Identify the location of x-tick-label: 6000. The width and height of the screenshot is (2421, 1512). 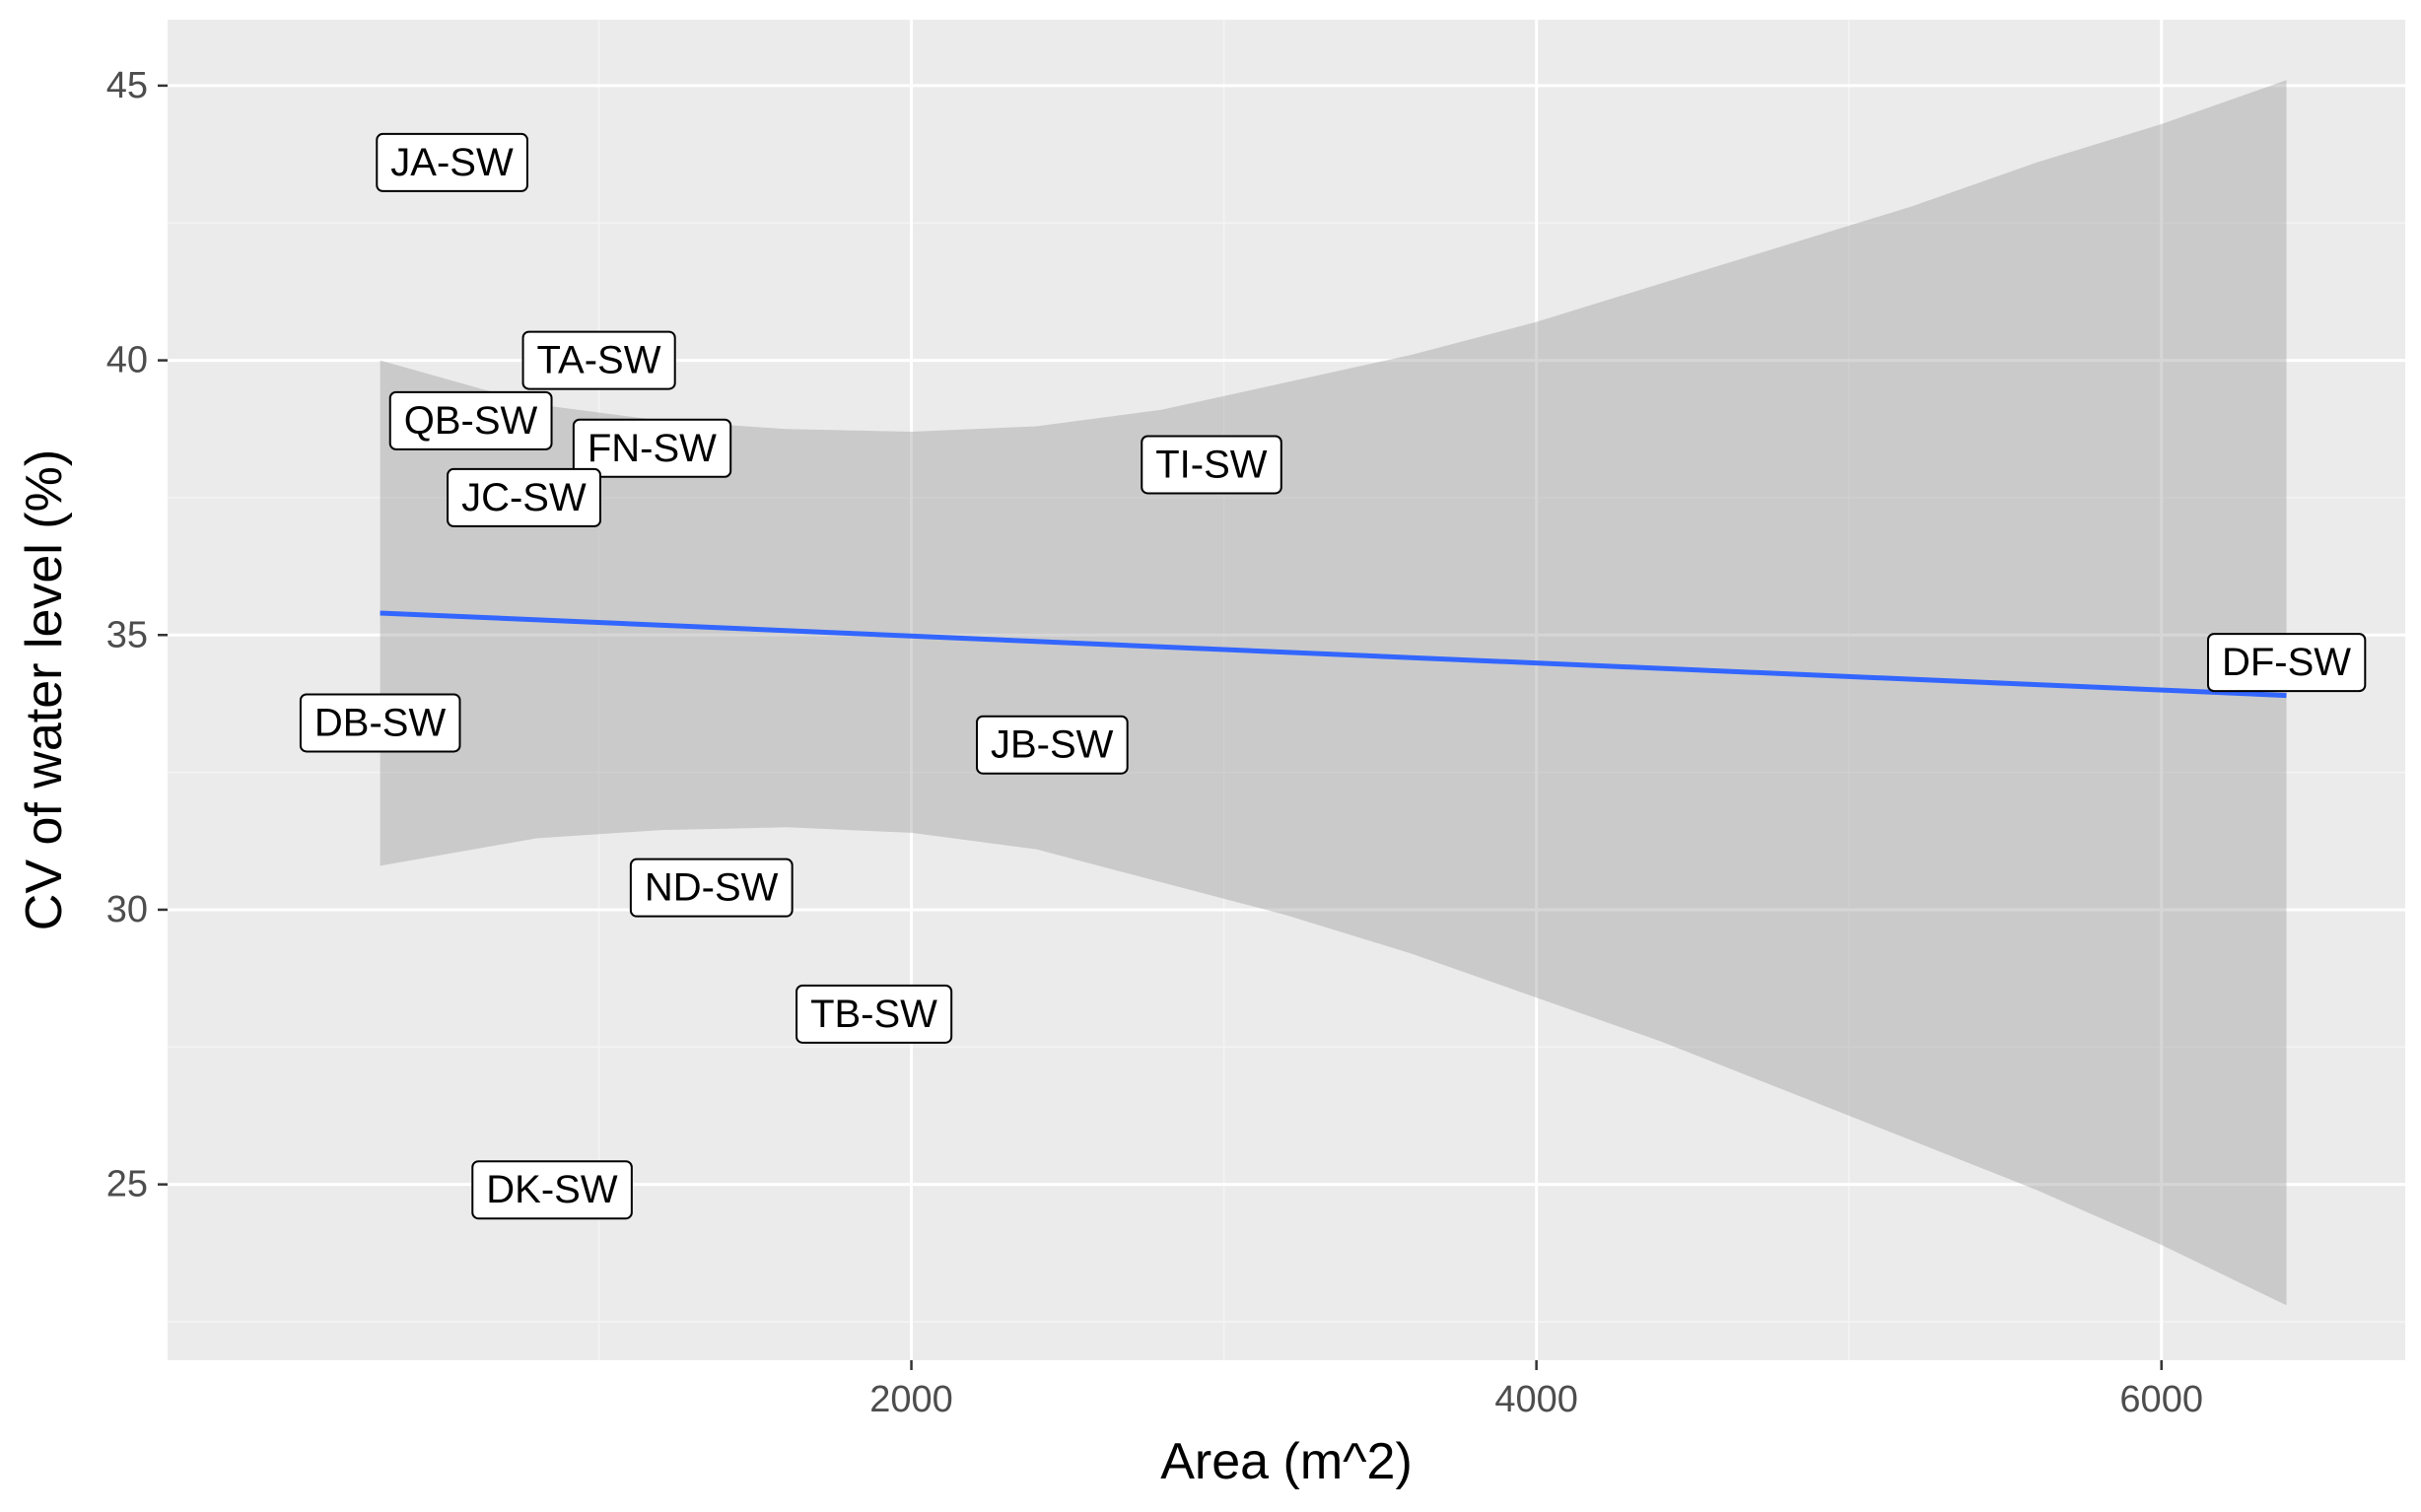
(2161, 1400).